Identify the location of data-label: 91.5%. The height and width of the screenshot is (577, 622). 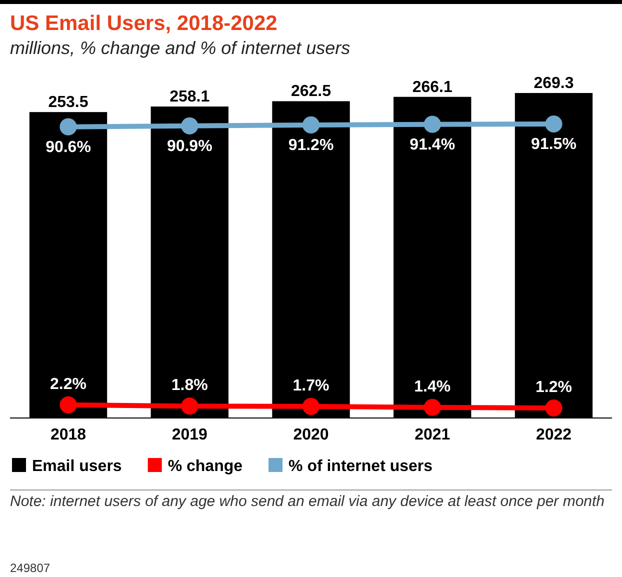
(553, 144).